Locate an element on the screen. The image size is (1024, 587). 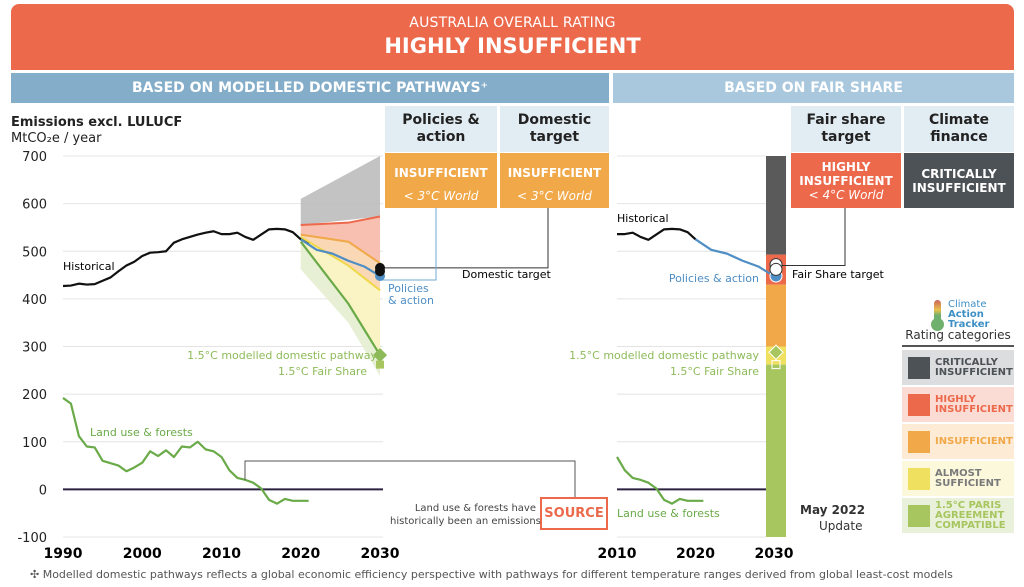
rating-climate-finance-label: CRITICALLY INSUFFICIENT is located at coordinates (959, 181).